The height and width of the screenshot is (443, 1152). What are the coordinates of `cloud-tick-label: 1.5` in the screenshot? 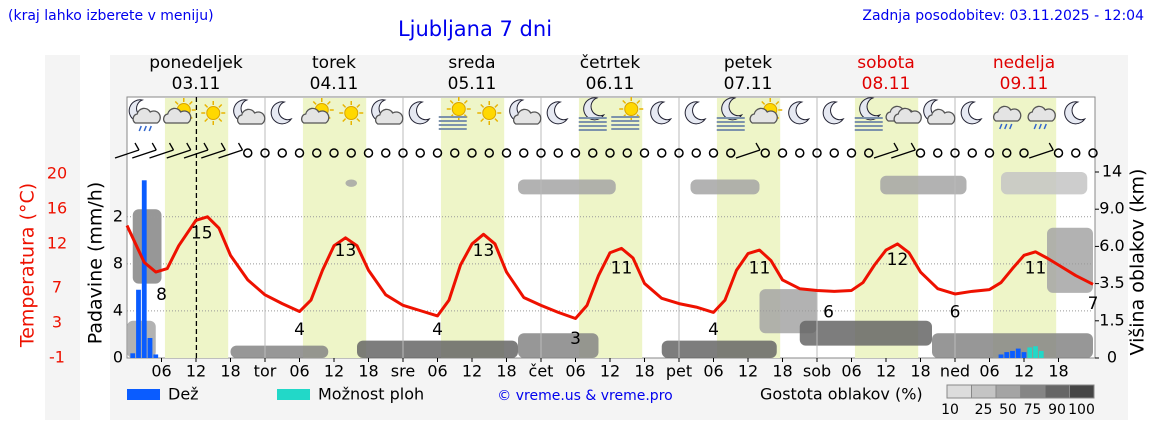 It's located at (1111, 319).